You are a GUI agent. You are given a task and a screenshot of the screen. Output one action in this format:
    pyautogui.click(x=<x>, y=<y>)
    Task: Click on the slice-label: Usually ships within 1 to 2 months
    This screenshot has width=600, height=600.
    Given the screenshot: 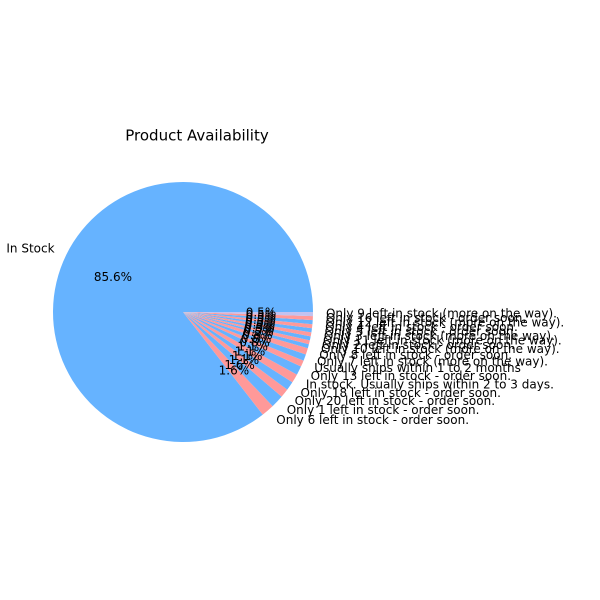 What is the action you would take?
    pyautogui.click(x=417, y=368)
    